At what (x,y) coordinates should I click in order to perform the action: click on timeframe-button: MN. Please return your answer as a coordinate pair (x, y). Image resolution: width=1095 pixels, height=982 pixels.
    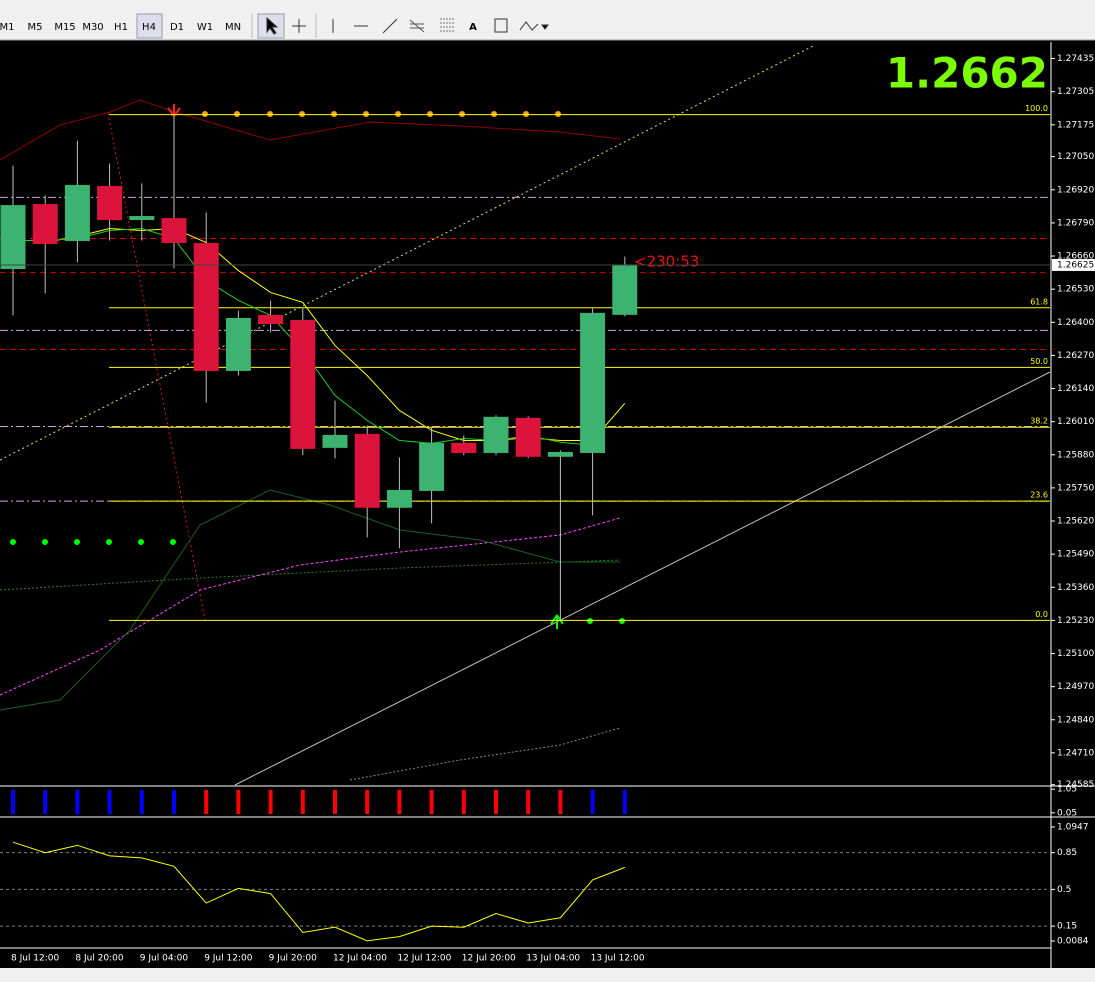
    Looking at the image, I should click on (233, 27).